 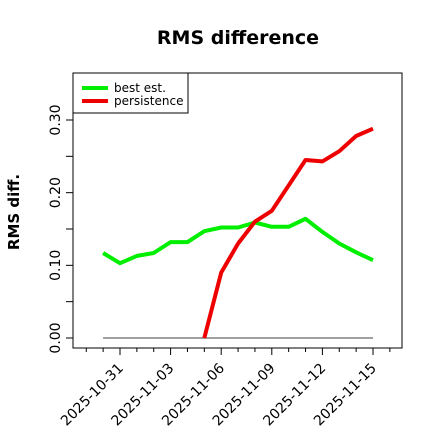 I want to click on series-line-best-est, so click(x=238, y=241).